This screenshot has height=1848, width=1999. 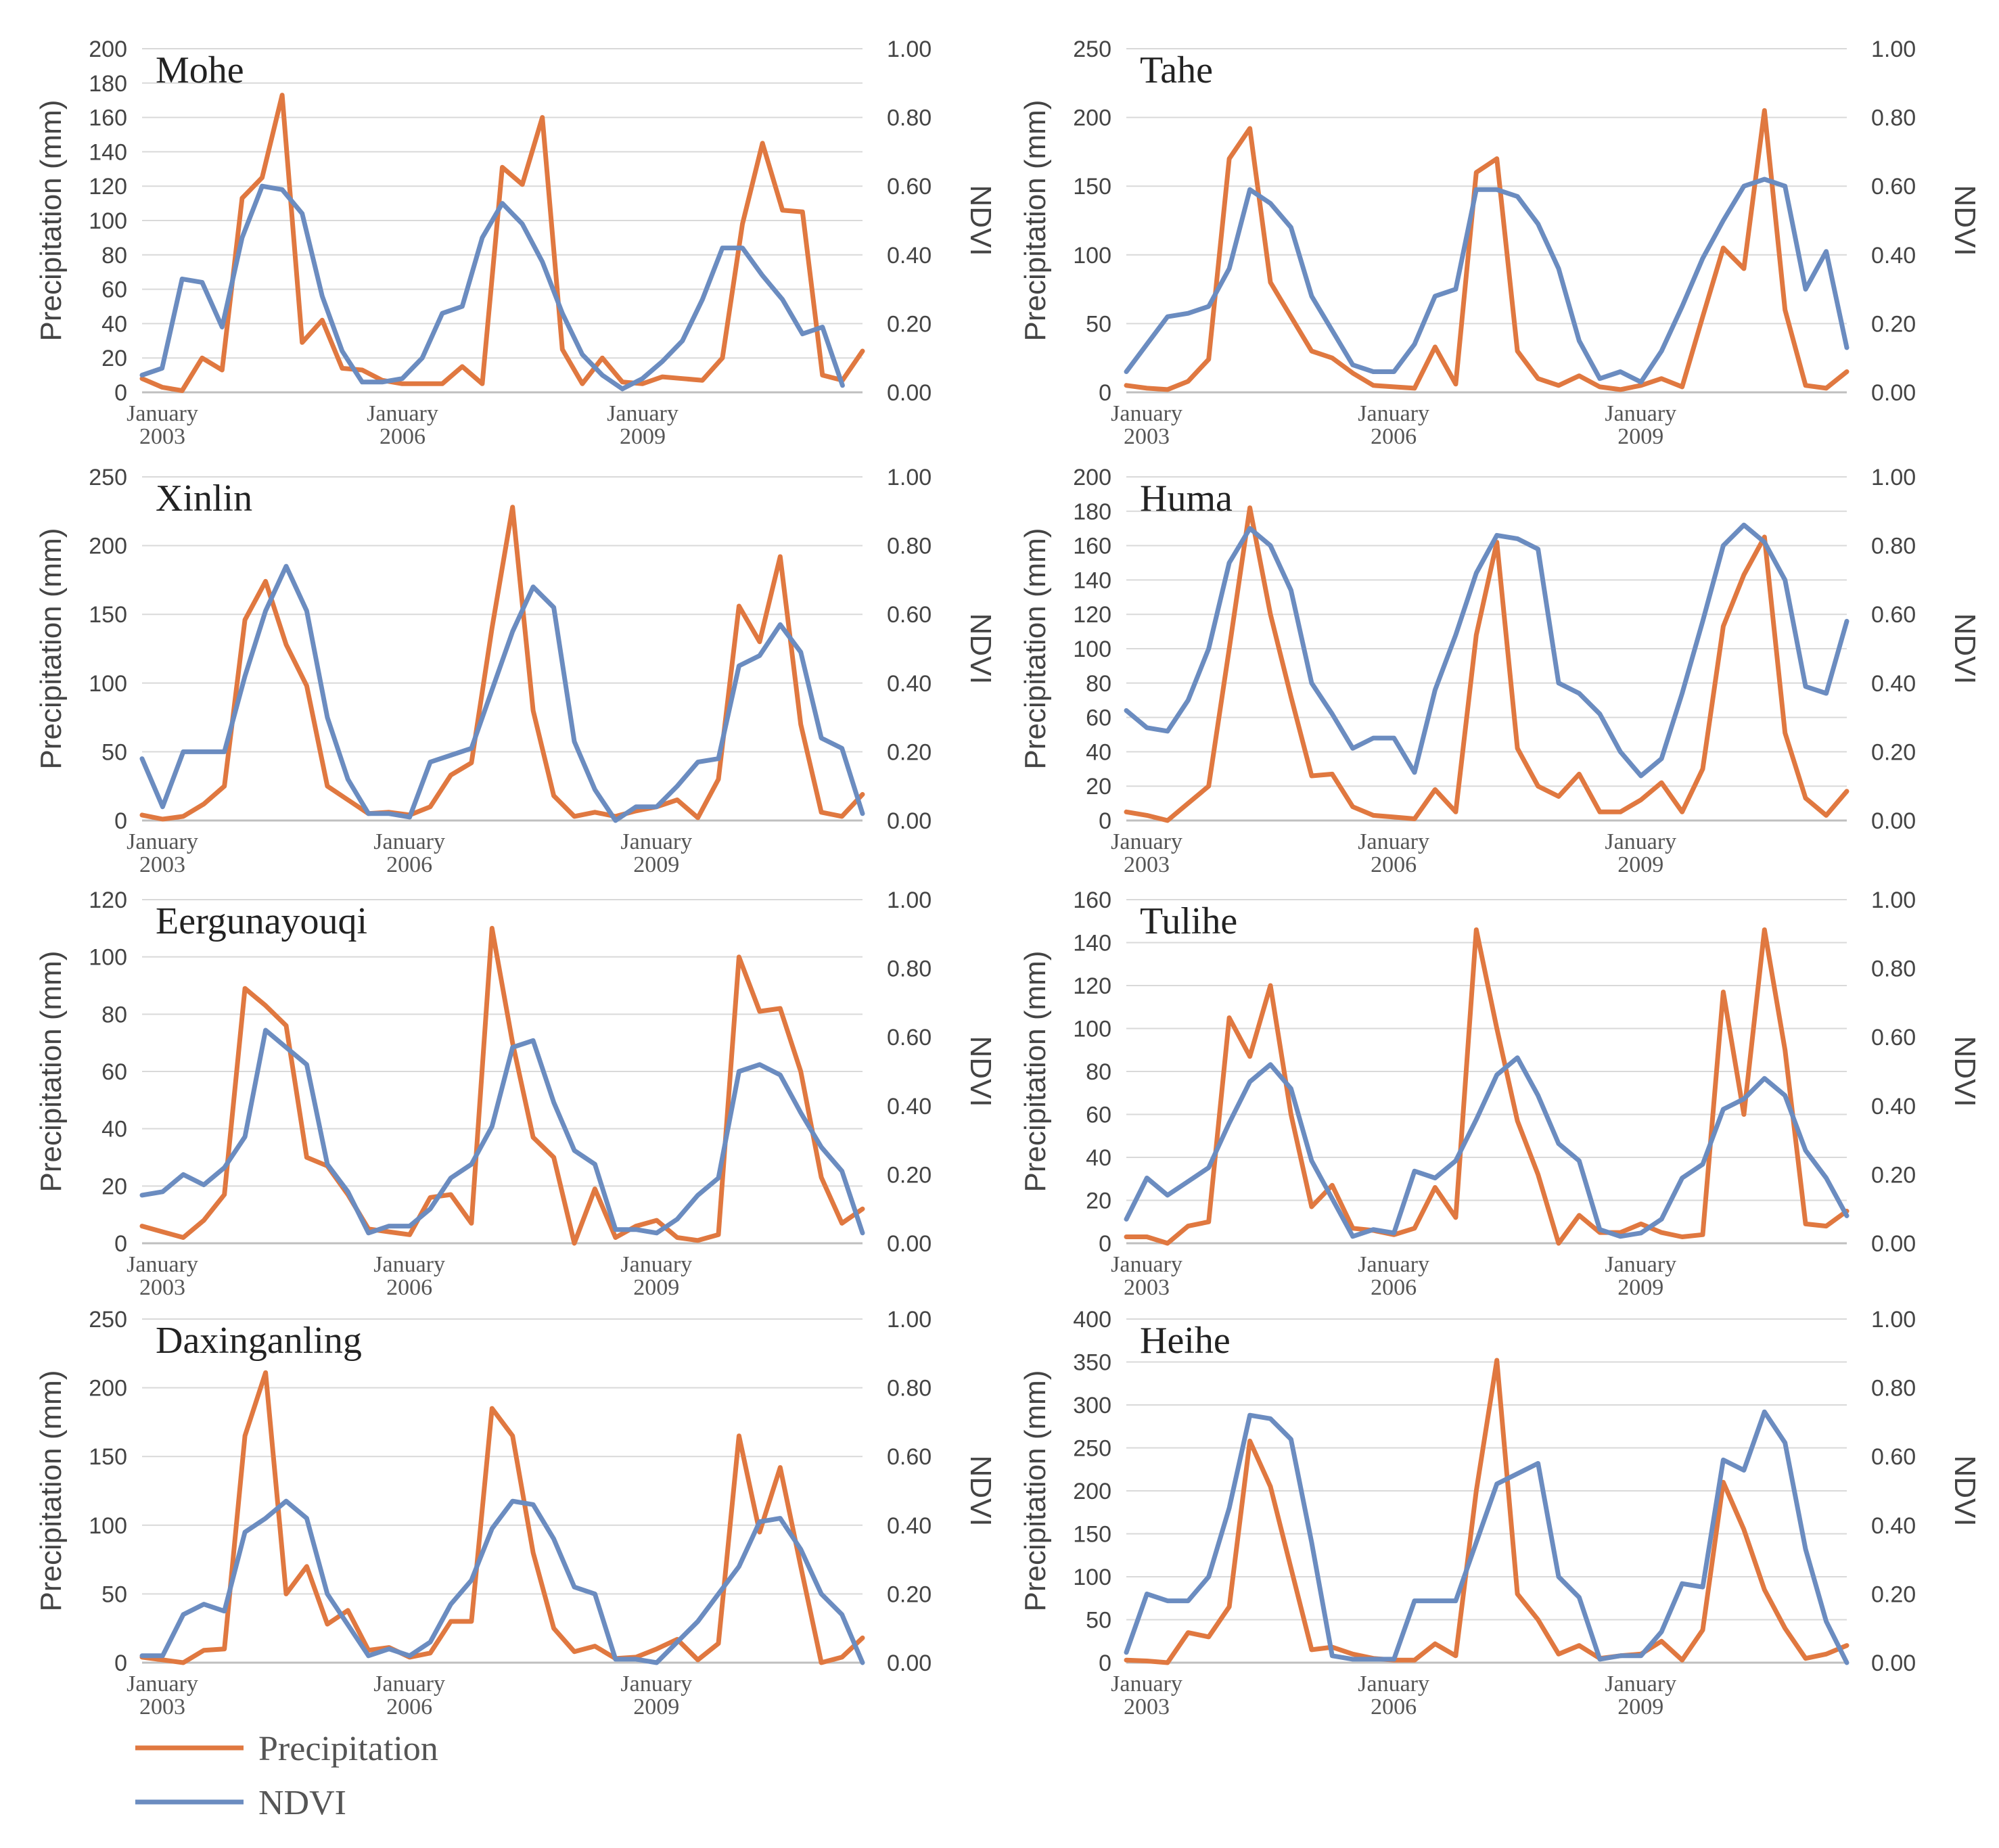 I want to click on y-tick-label: 60, so click(x=114, y=1072).